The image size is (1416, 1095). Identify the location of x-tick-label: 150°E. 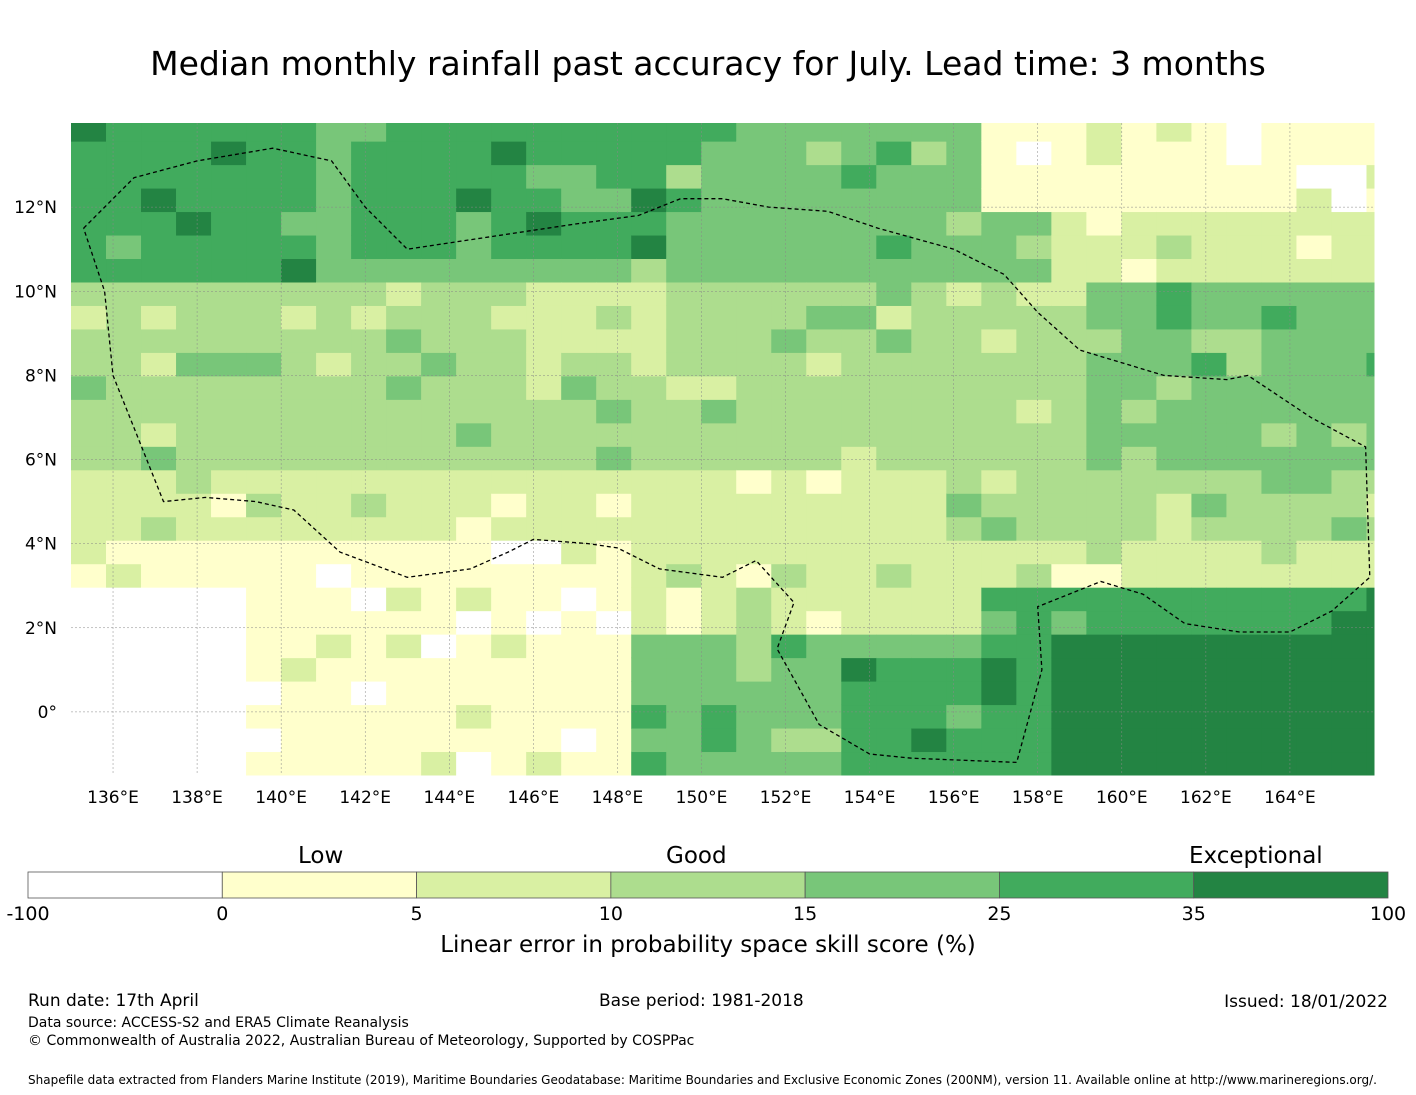
(702, 798).